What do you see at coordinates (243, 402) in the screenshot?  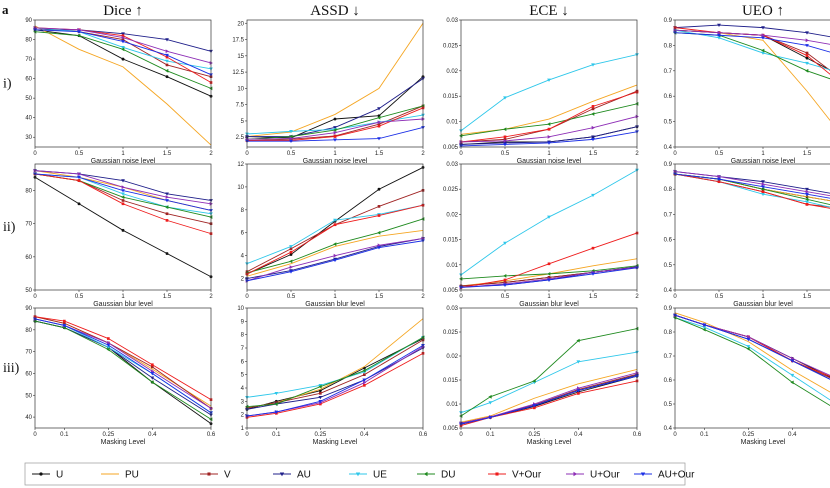 I see `y-tick-label: 3` at bounding box center [243, 402].